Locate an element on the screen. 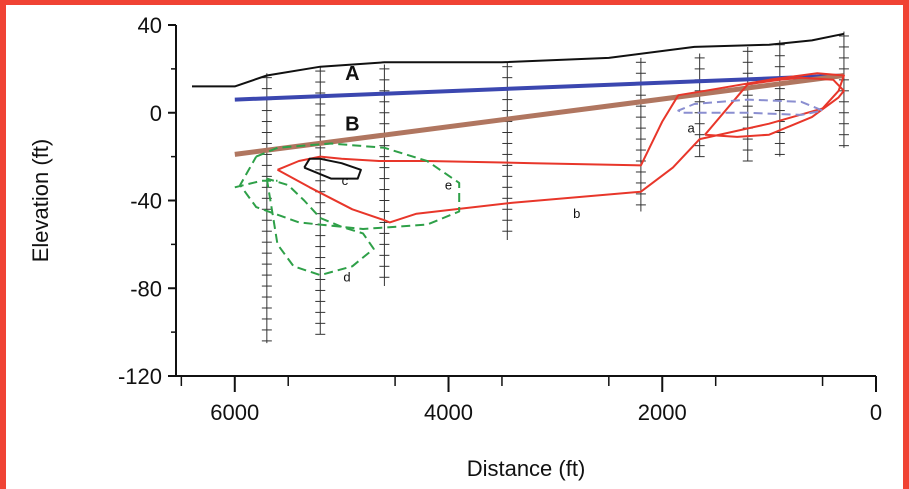 Image resolution: width=909 pixels, height=489 pixels. x-tick-label: 0 is located at coordinates (876, 412).